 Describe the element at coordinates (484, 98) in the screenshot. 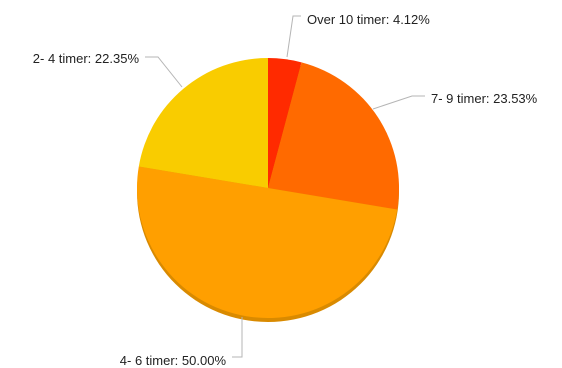

I see `slice-label-7-9: 7- 9 timer: 23.53%` at that location.